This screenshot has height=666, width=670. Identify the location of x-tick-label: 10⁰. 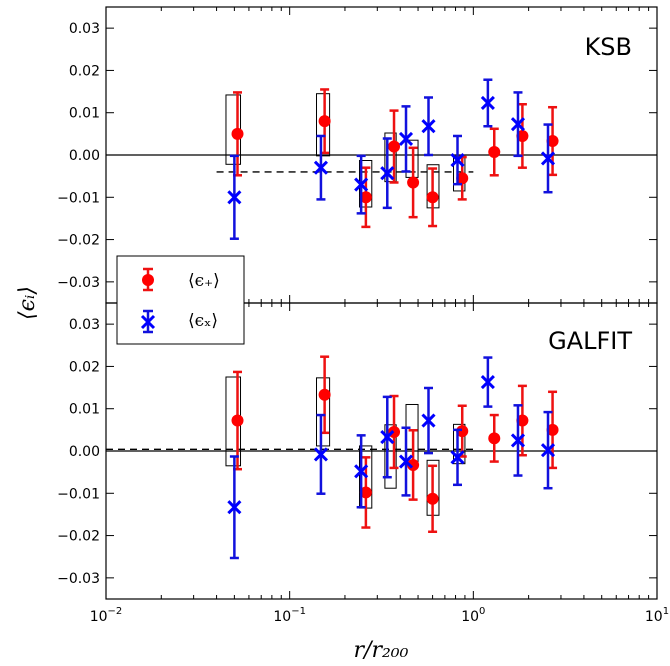
(473, 615).